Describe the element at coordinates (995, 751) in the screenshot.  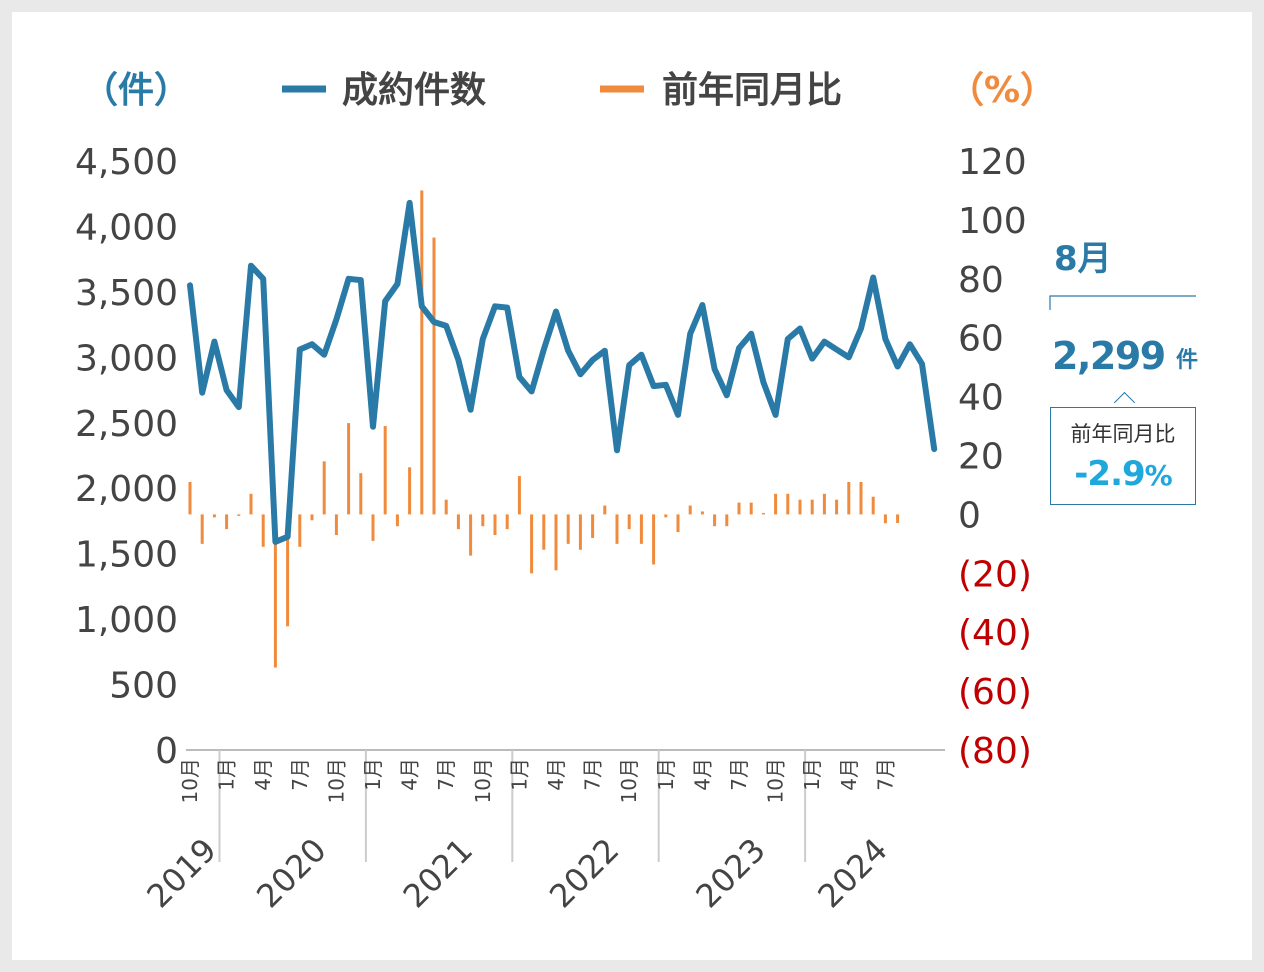
I see `right-tick-label: (80)` at that location.